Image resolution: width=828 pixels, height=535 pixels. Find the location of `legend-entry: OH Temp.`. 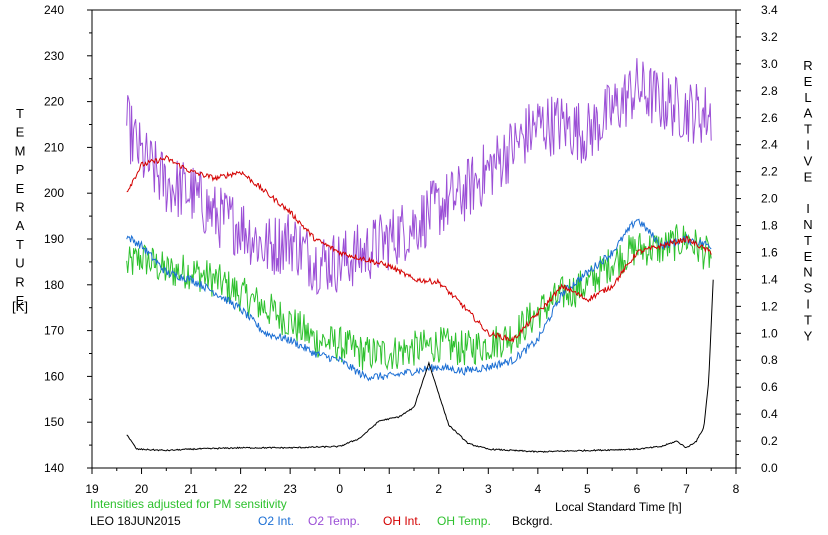

legend-entry: OH Temp. is located at coordinates (464, 521).